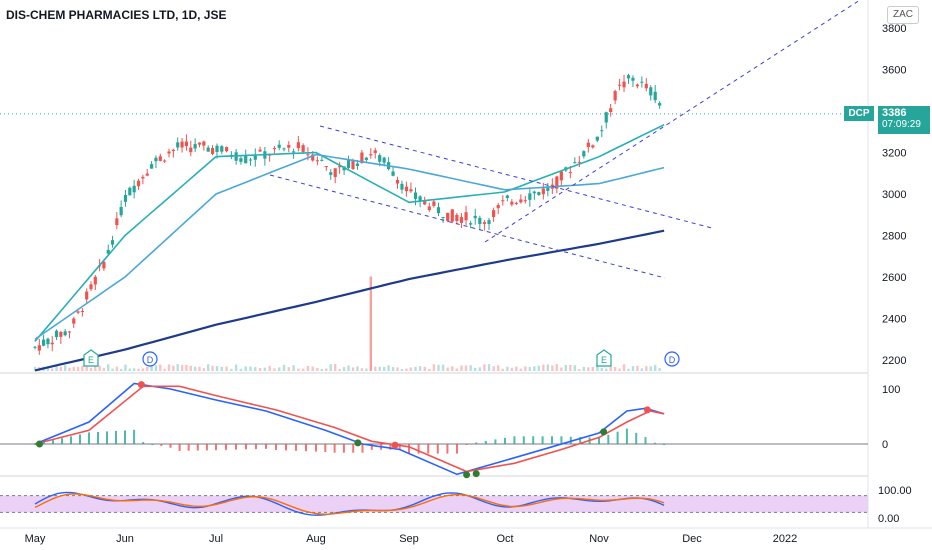 The image size is (932, 550). What do you see at coordinates (349, 503) in the screenshot?
I see `stoch-k-line` at bounding box center [349, 503].